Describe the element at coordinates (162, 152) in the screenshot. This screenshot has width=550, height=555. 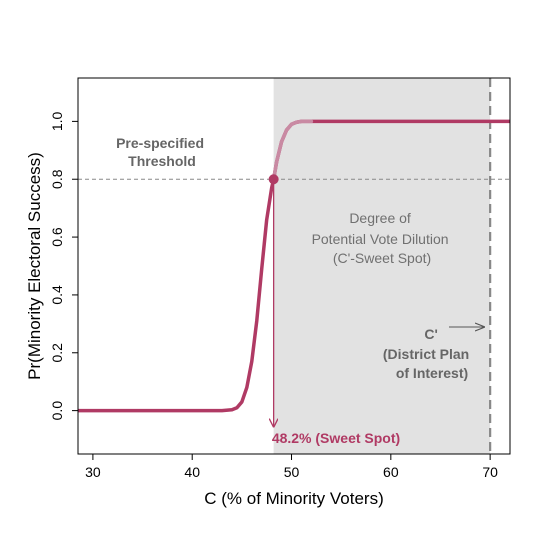
I see `threshold-annotation: Pre-specified Threshold` at that location.